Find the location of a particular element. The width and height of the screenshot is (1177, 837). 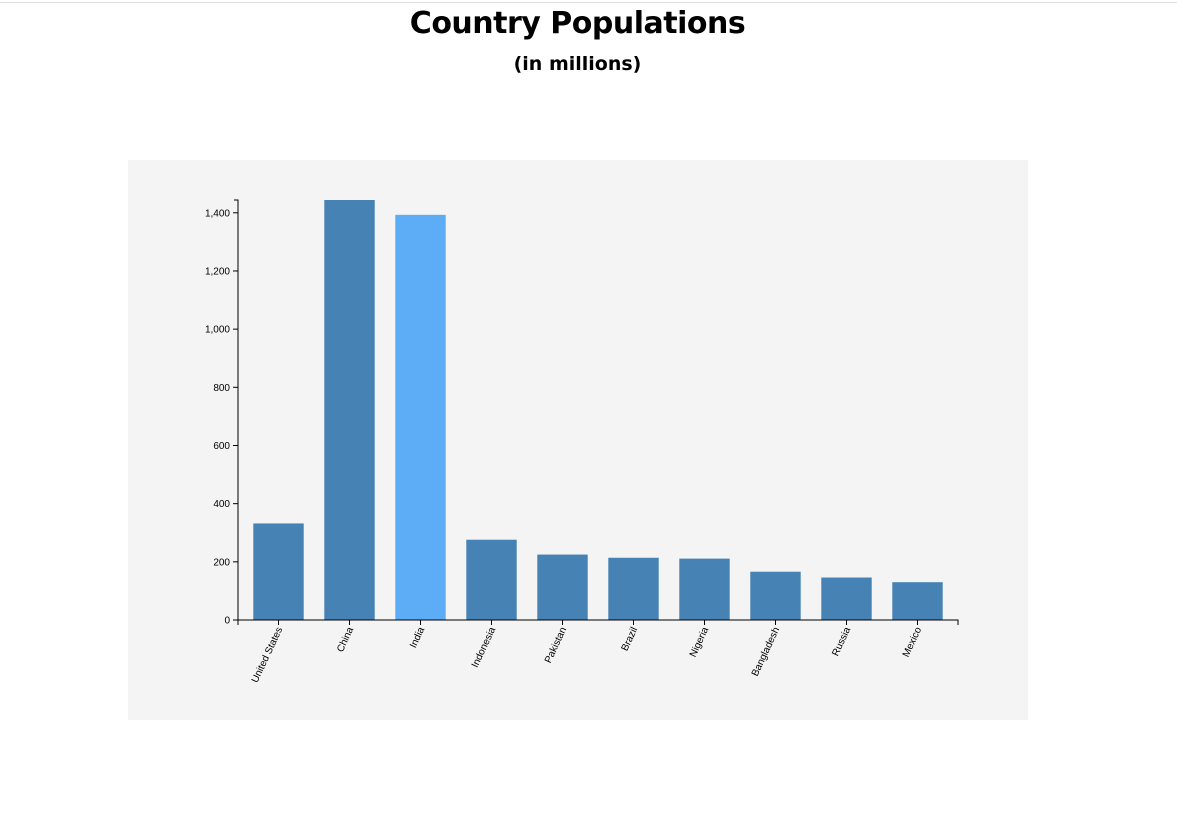

y-tick-label: 1,000 is located at coordinates (217, 330).